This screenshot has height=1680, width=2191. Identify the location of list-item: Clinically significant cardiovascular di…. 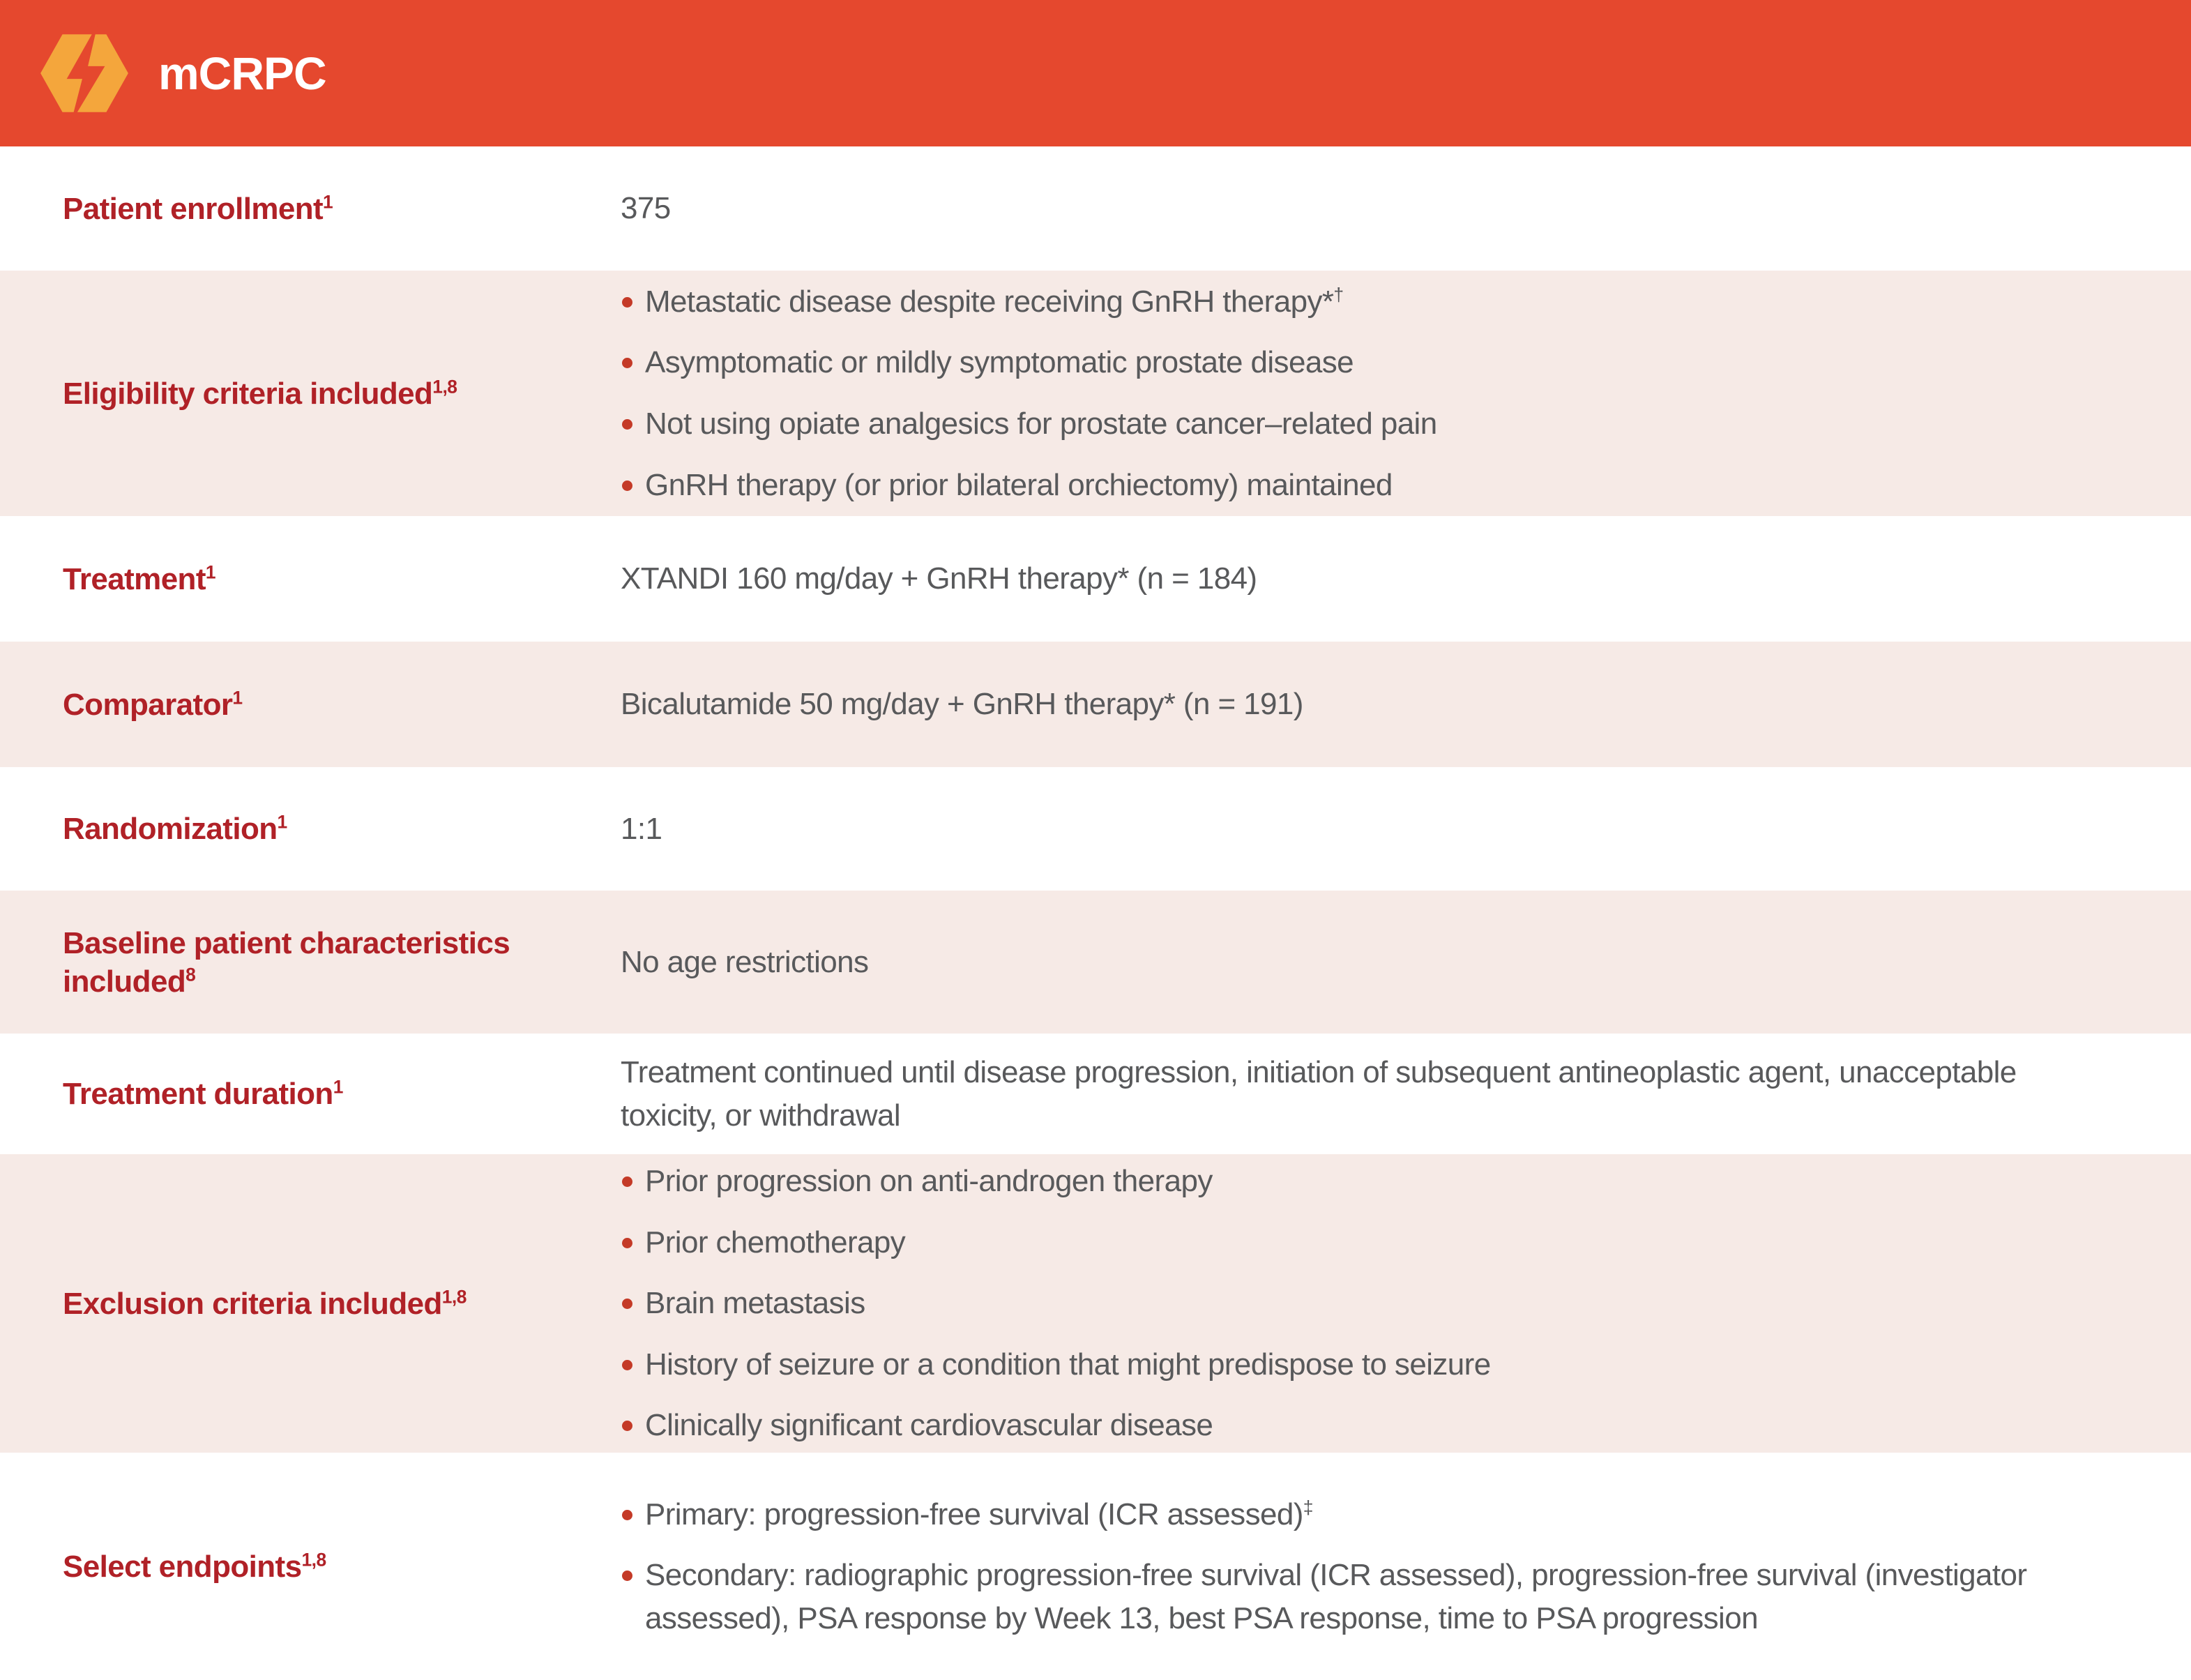
(1326, 1425).